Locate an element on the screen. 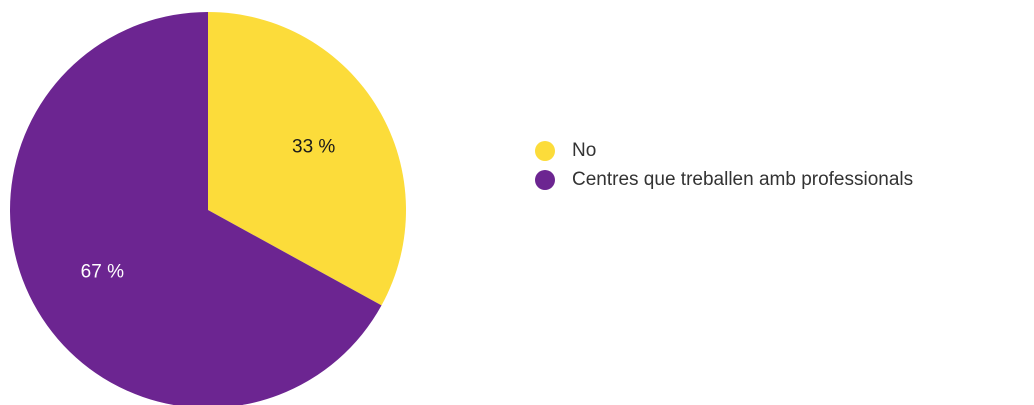 The image size is (1034, 405). slice-label: 67 % is located at coordinates (102, 272).